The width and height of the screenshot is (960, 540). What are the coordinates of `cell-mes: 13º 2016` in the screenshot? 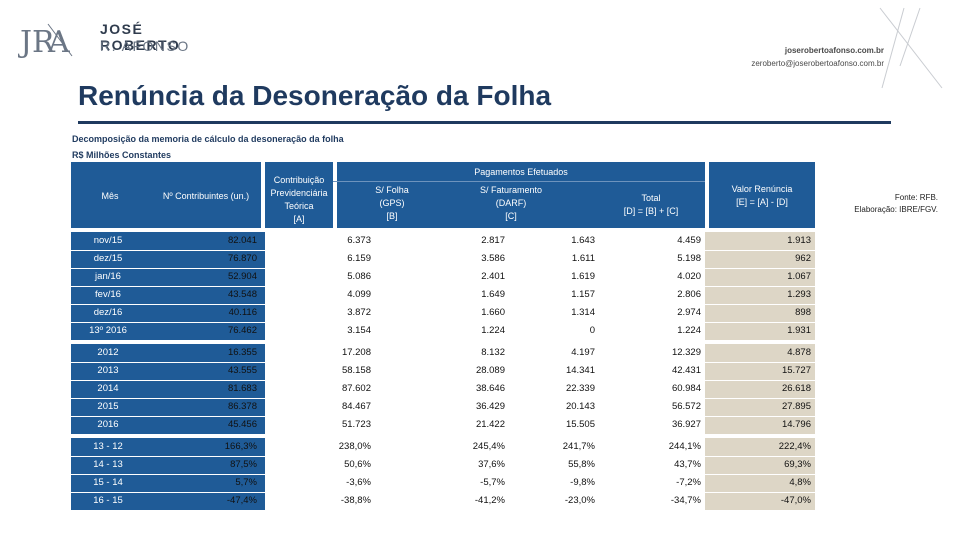 It's located at (108, 330).